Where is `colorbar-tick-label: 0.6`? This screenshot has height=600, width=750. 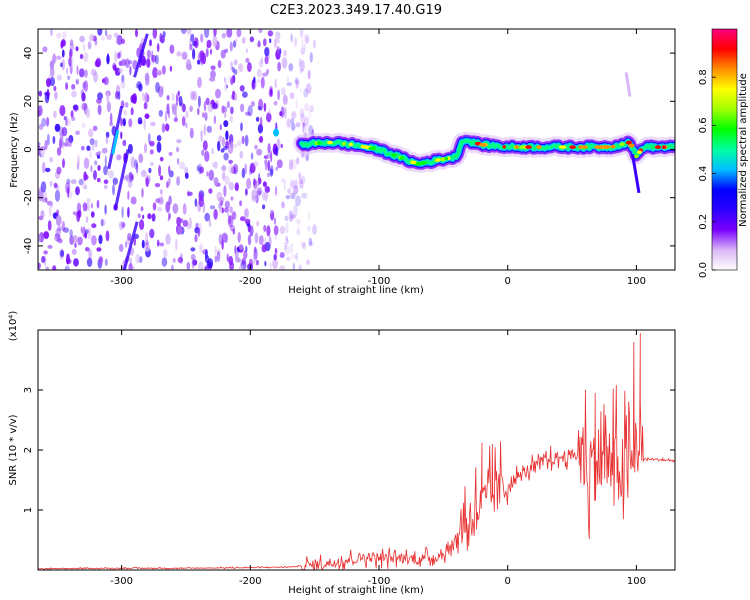 colorbar-tick-label: 0.6 is located at coordinates (703, 125).